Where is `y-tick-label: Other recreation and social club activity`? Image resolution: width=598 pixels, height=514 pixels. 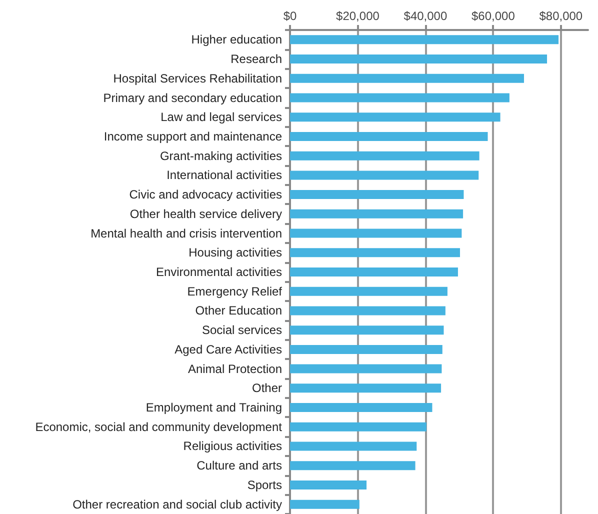
y-tick-label: Other recreation and social club activity is located at coordinates (177, 504).